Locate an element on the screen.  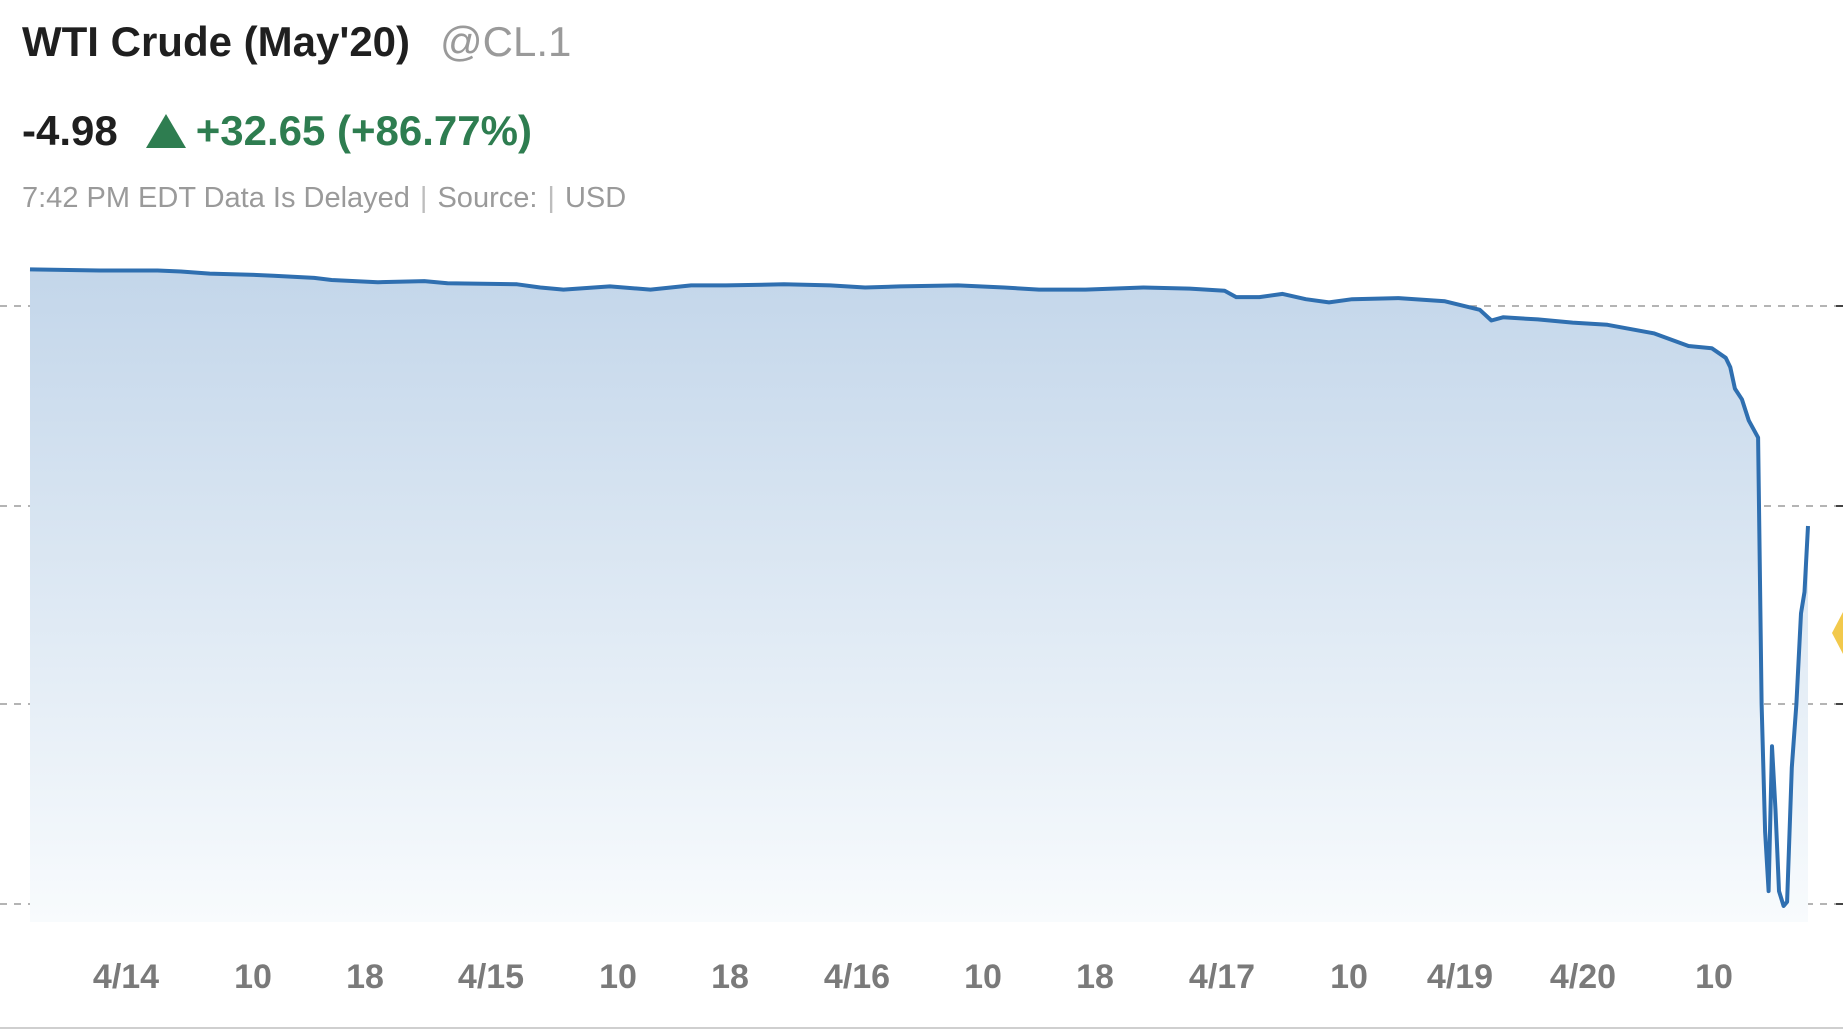
ticker-symbol: @CL.1 is located at coordinates (506, 41).